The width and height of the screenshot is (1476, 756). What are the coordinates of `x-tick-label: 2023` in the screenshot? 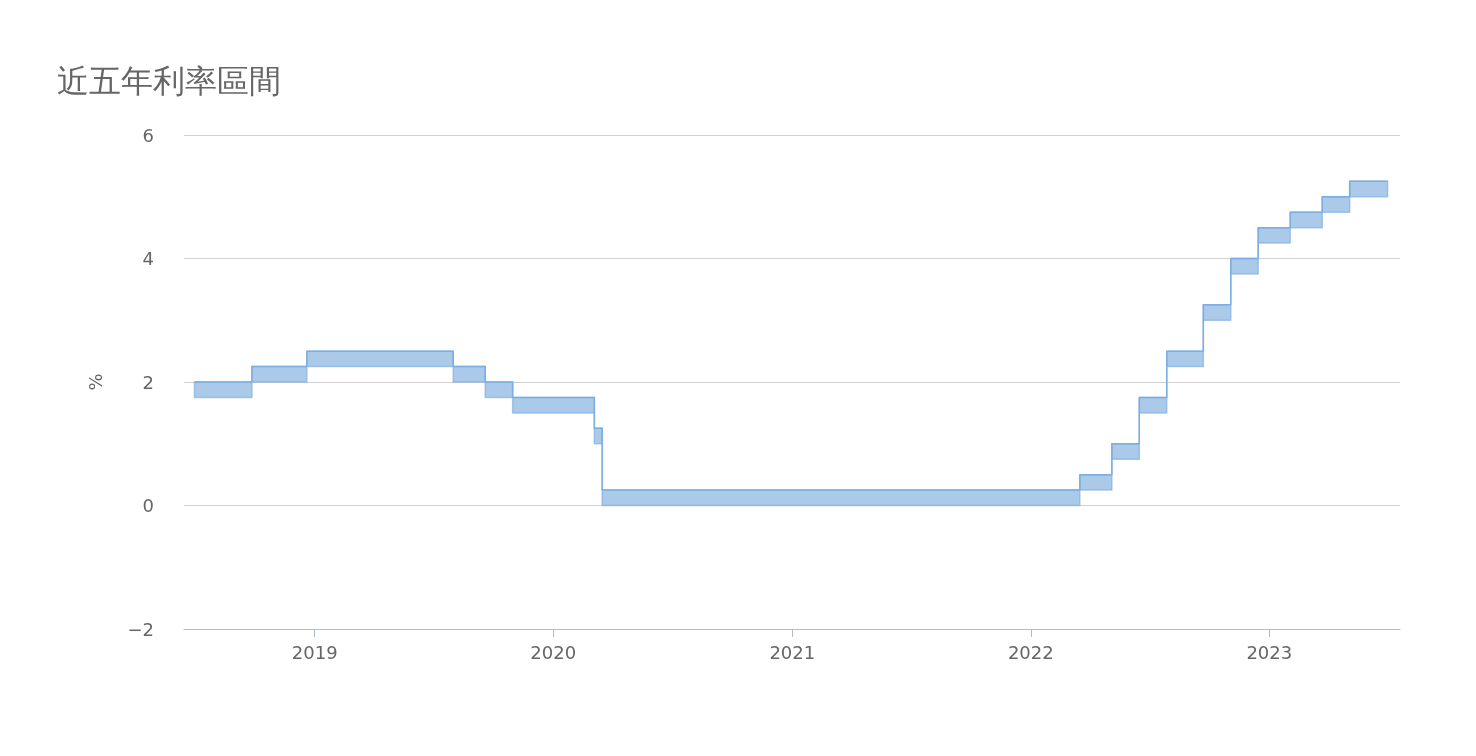 It's located at (1269, 652).